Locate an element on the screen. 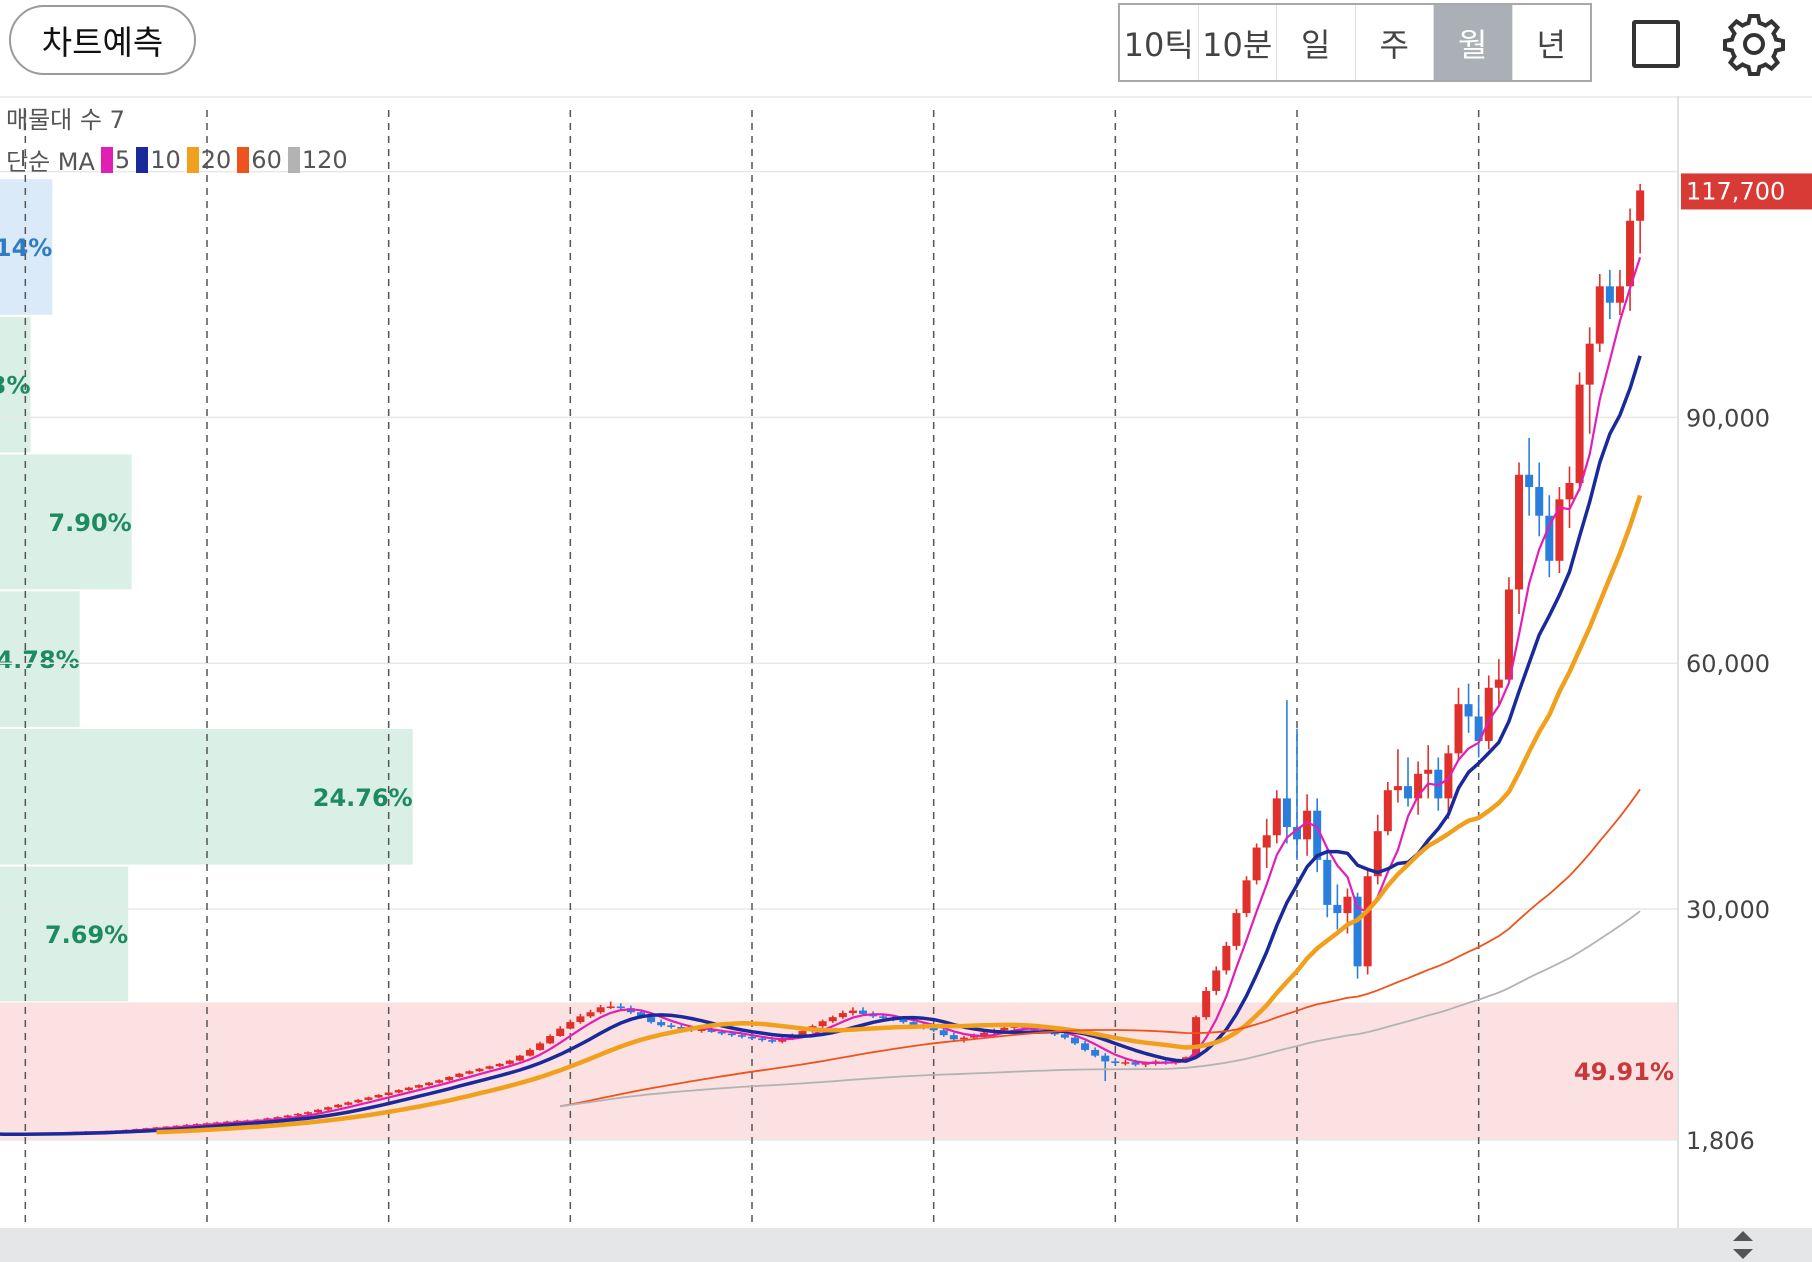  gear-icon is located at coordinates (1754, 44).